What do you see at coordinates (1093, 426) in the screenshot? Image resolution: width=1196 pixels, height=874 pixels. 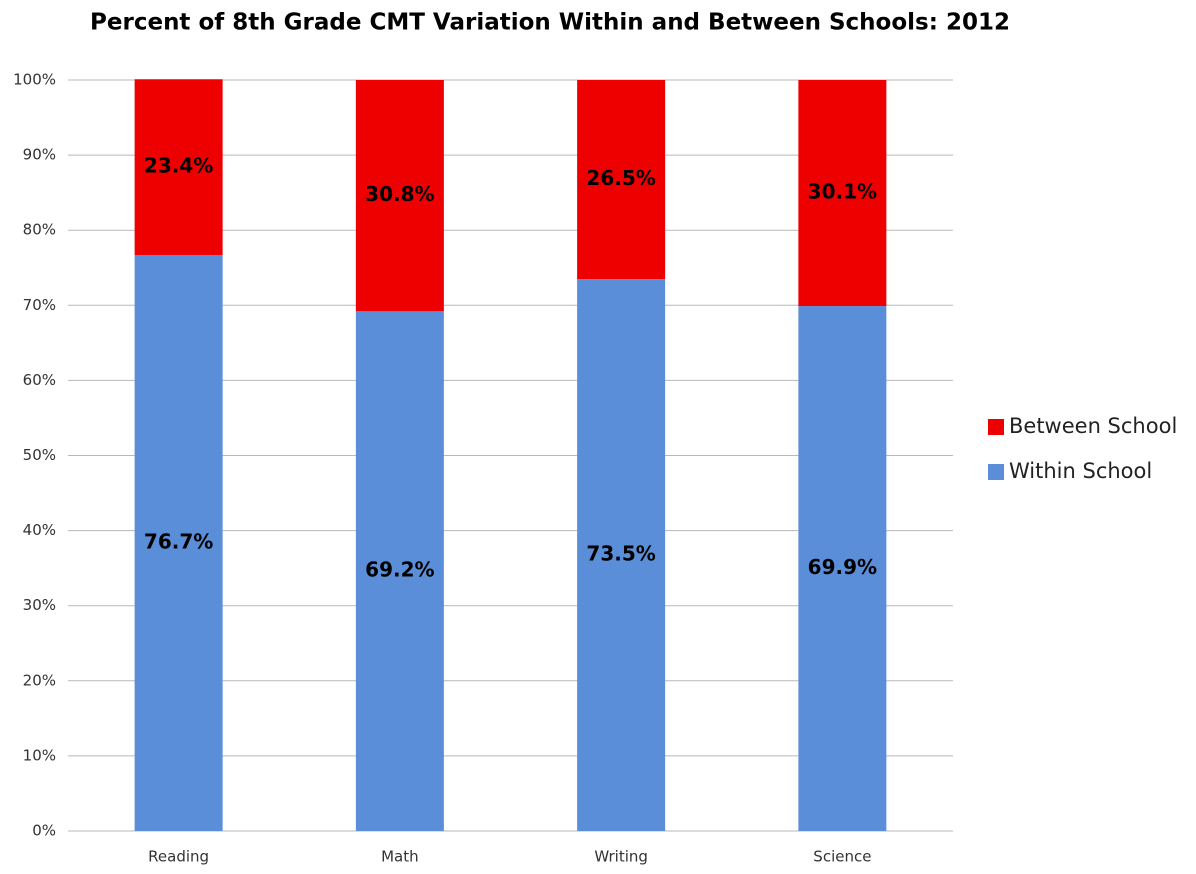 I see `legend-label: Between School` at bounding box center [1093, 426].